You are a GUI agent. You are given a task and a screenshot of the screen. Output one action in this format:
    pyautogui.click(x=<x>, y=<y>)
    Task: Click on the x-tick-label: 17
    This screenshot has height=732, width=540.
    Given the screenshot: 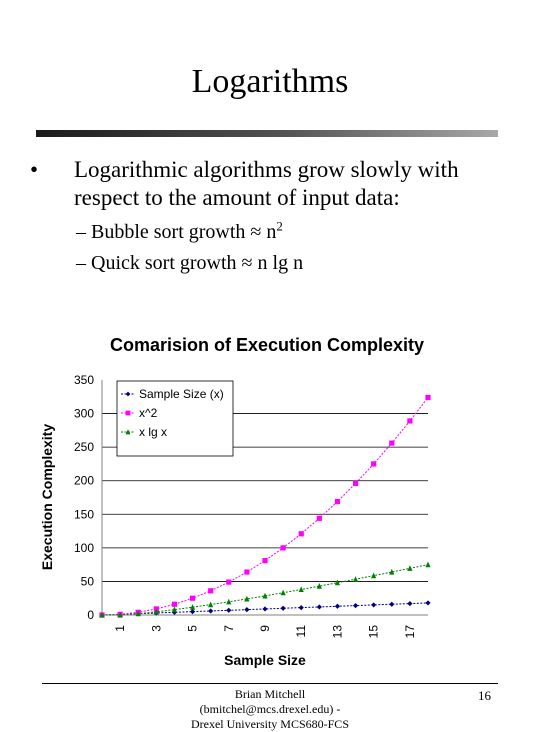 What is the action you would take?
    pyautogui.click(x=410, y=632)
    